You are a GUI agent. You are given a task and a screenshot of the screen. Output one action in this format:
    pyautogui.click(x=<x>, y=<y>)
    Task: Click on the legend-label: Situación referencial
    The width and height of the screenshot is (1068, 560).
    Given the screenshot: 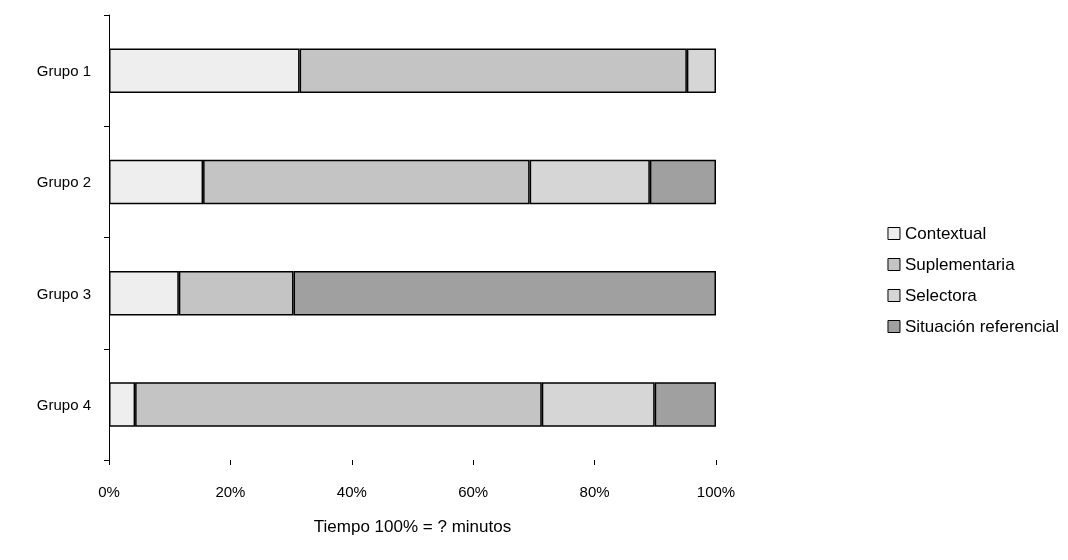 What is the action you would take?
    pyautogui.click(x=981, y=326)
    